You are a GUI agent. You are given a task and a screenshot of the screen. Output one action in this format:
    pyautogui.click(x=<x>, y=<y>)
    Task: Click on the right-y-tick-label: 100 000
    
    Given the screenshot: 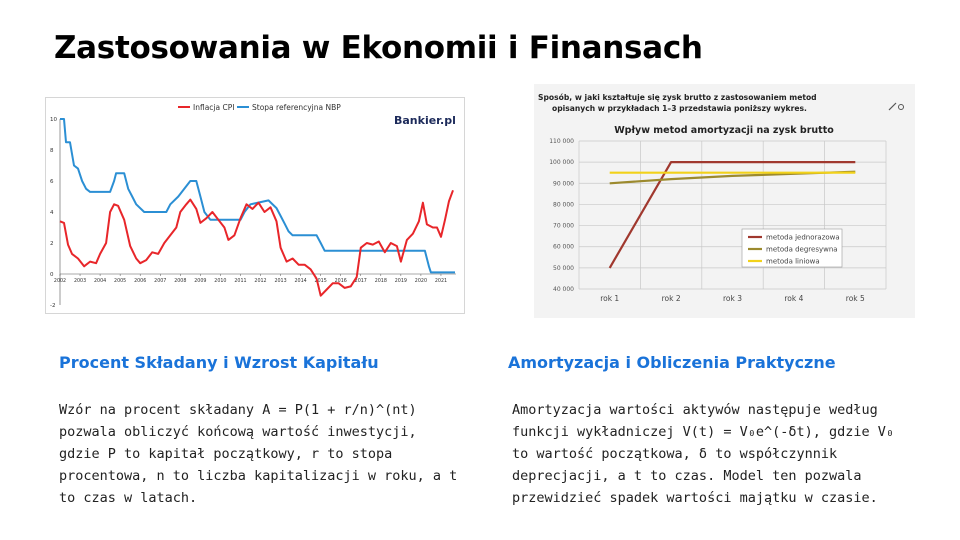 What is the action you would take?
    pyautogui.click(x=561, y=162)
    